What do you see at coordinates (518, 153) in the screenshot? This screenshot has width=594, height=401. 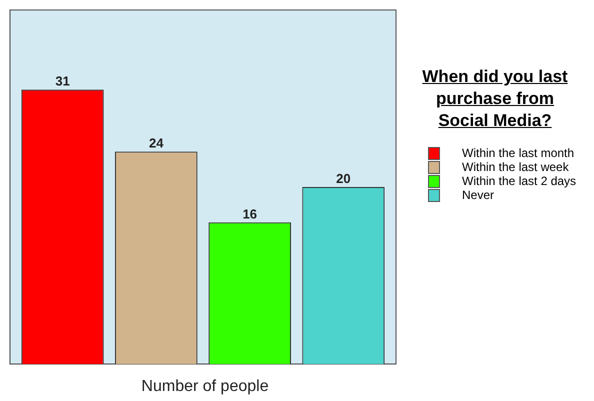 I see `legend-label: Within the last month` at bounding box center [518, 153].